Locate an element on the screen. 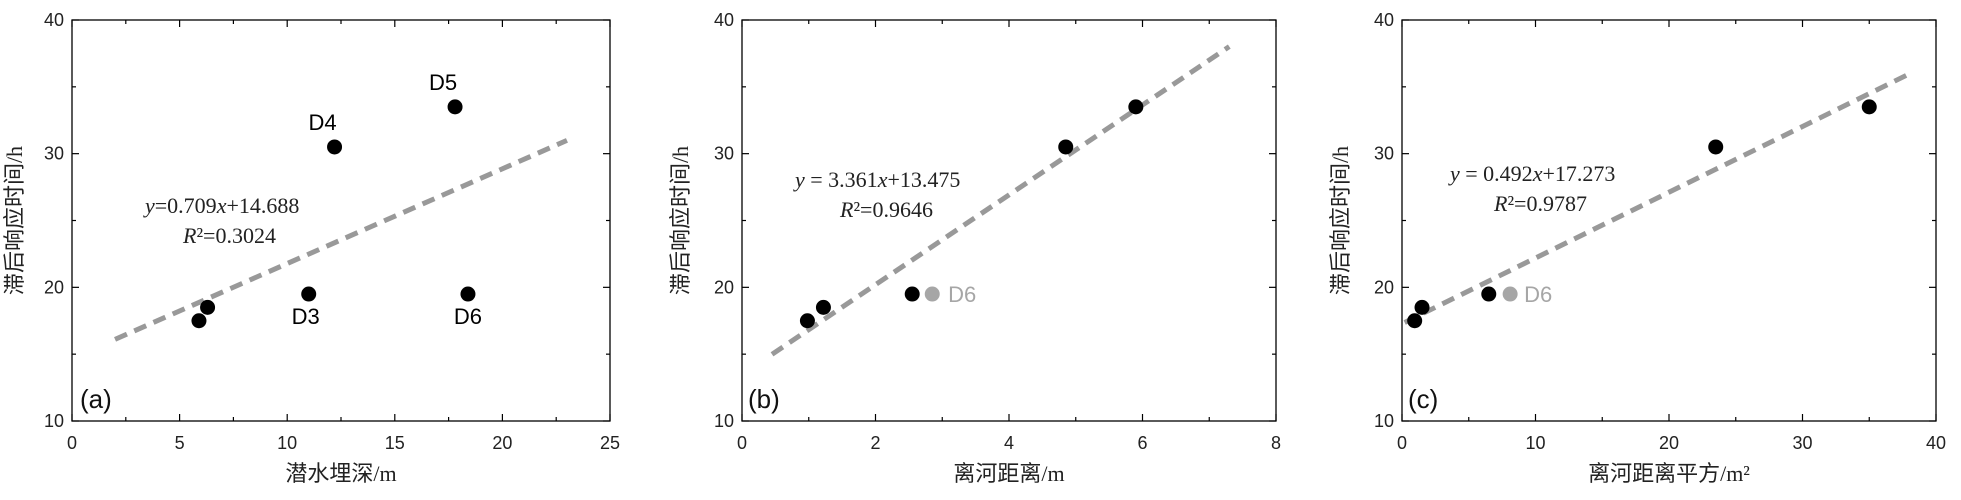  r-squared: R²=0.9646 is located at coordinates (886, 209).